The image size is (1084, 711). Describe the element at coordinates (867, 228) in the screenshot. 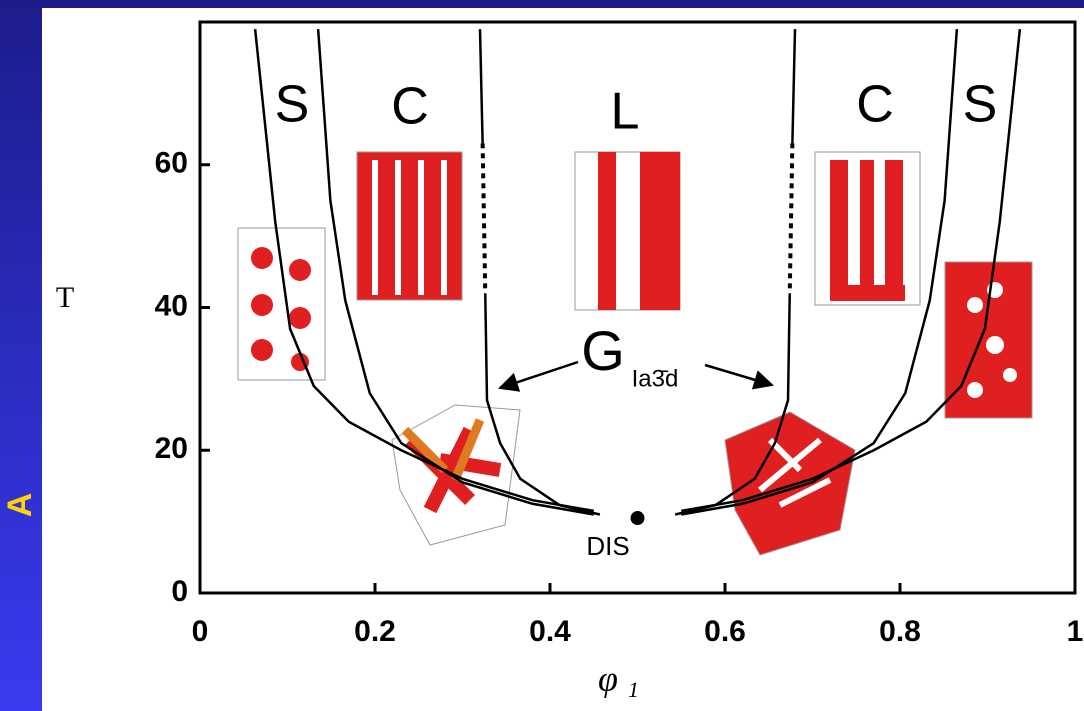

I see `inset-cylinders-right` at that location.